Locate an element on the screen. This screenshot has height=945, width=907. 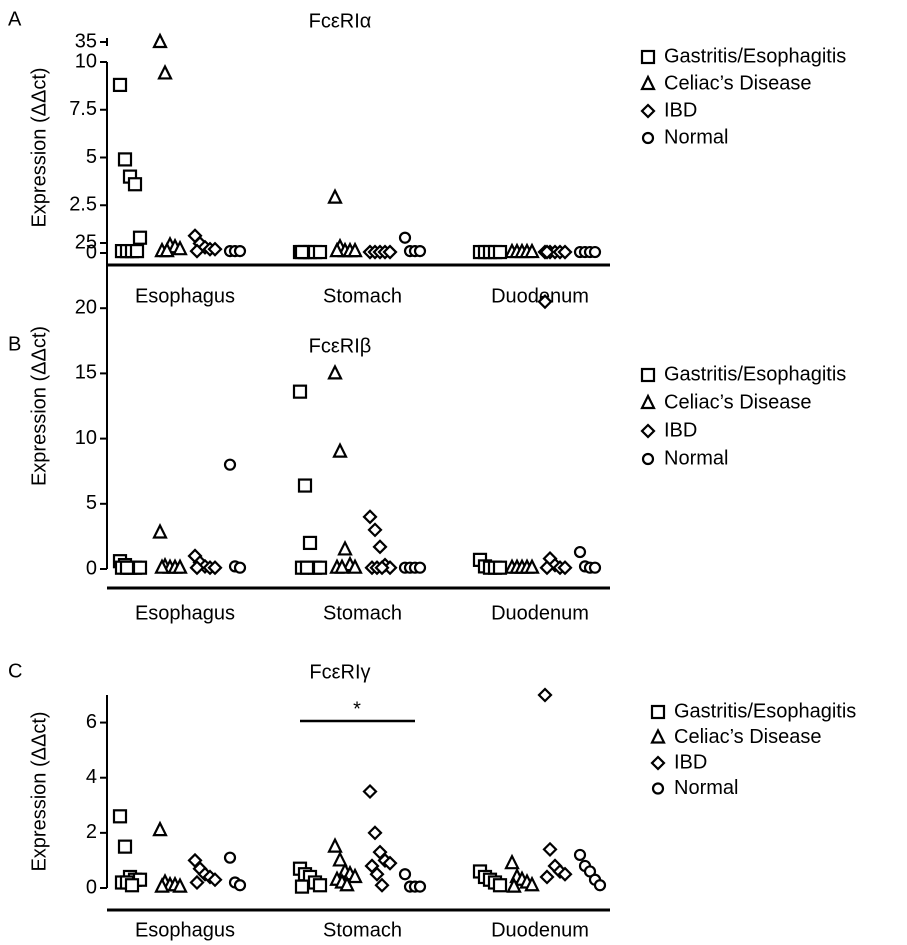
y-tick-label: 2 is located at coordinates (91, 832).